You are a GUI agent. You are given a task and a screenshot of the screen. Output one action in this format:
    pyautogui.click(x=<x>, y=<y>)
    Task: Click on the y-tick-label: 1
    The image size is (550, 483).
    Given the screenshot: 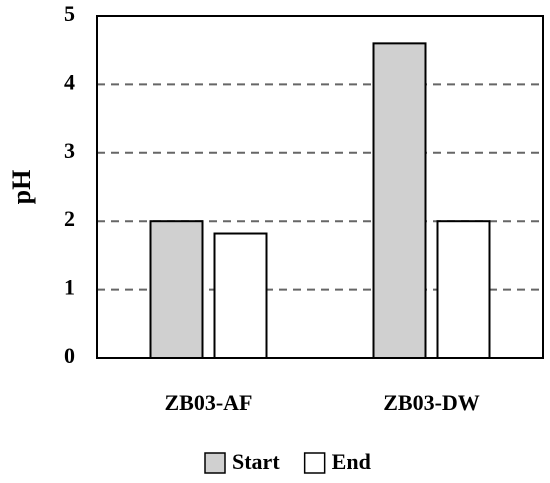 What is the action you would take?
    pyautogui.click(x=69, y=287)
    